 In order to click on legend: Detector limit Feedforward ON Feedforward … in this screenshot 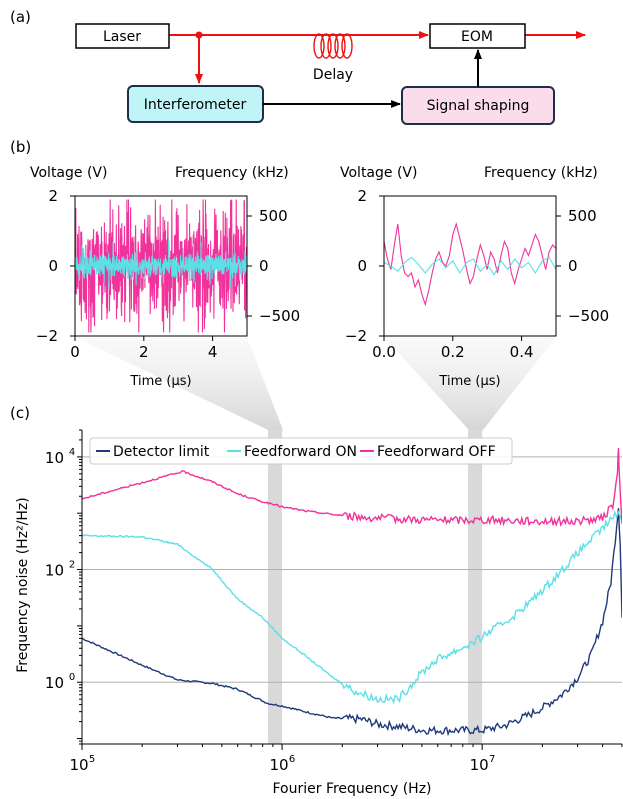, I will do `click(301, 451)`.